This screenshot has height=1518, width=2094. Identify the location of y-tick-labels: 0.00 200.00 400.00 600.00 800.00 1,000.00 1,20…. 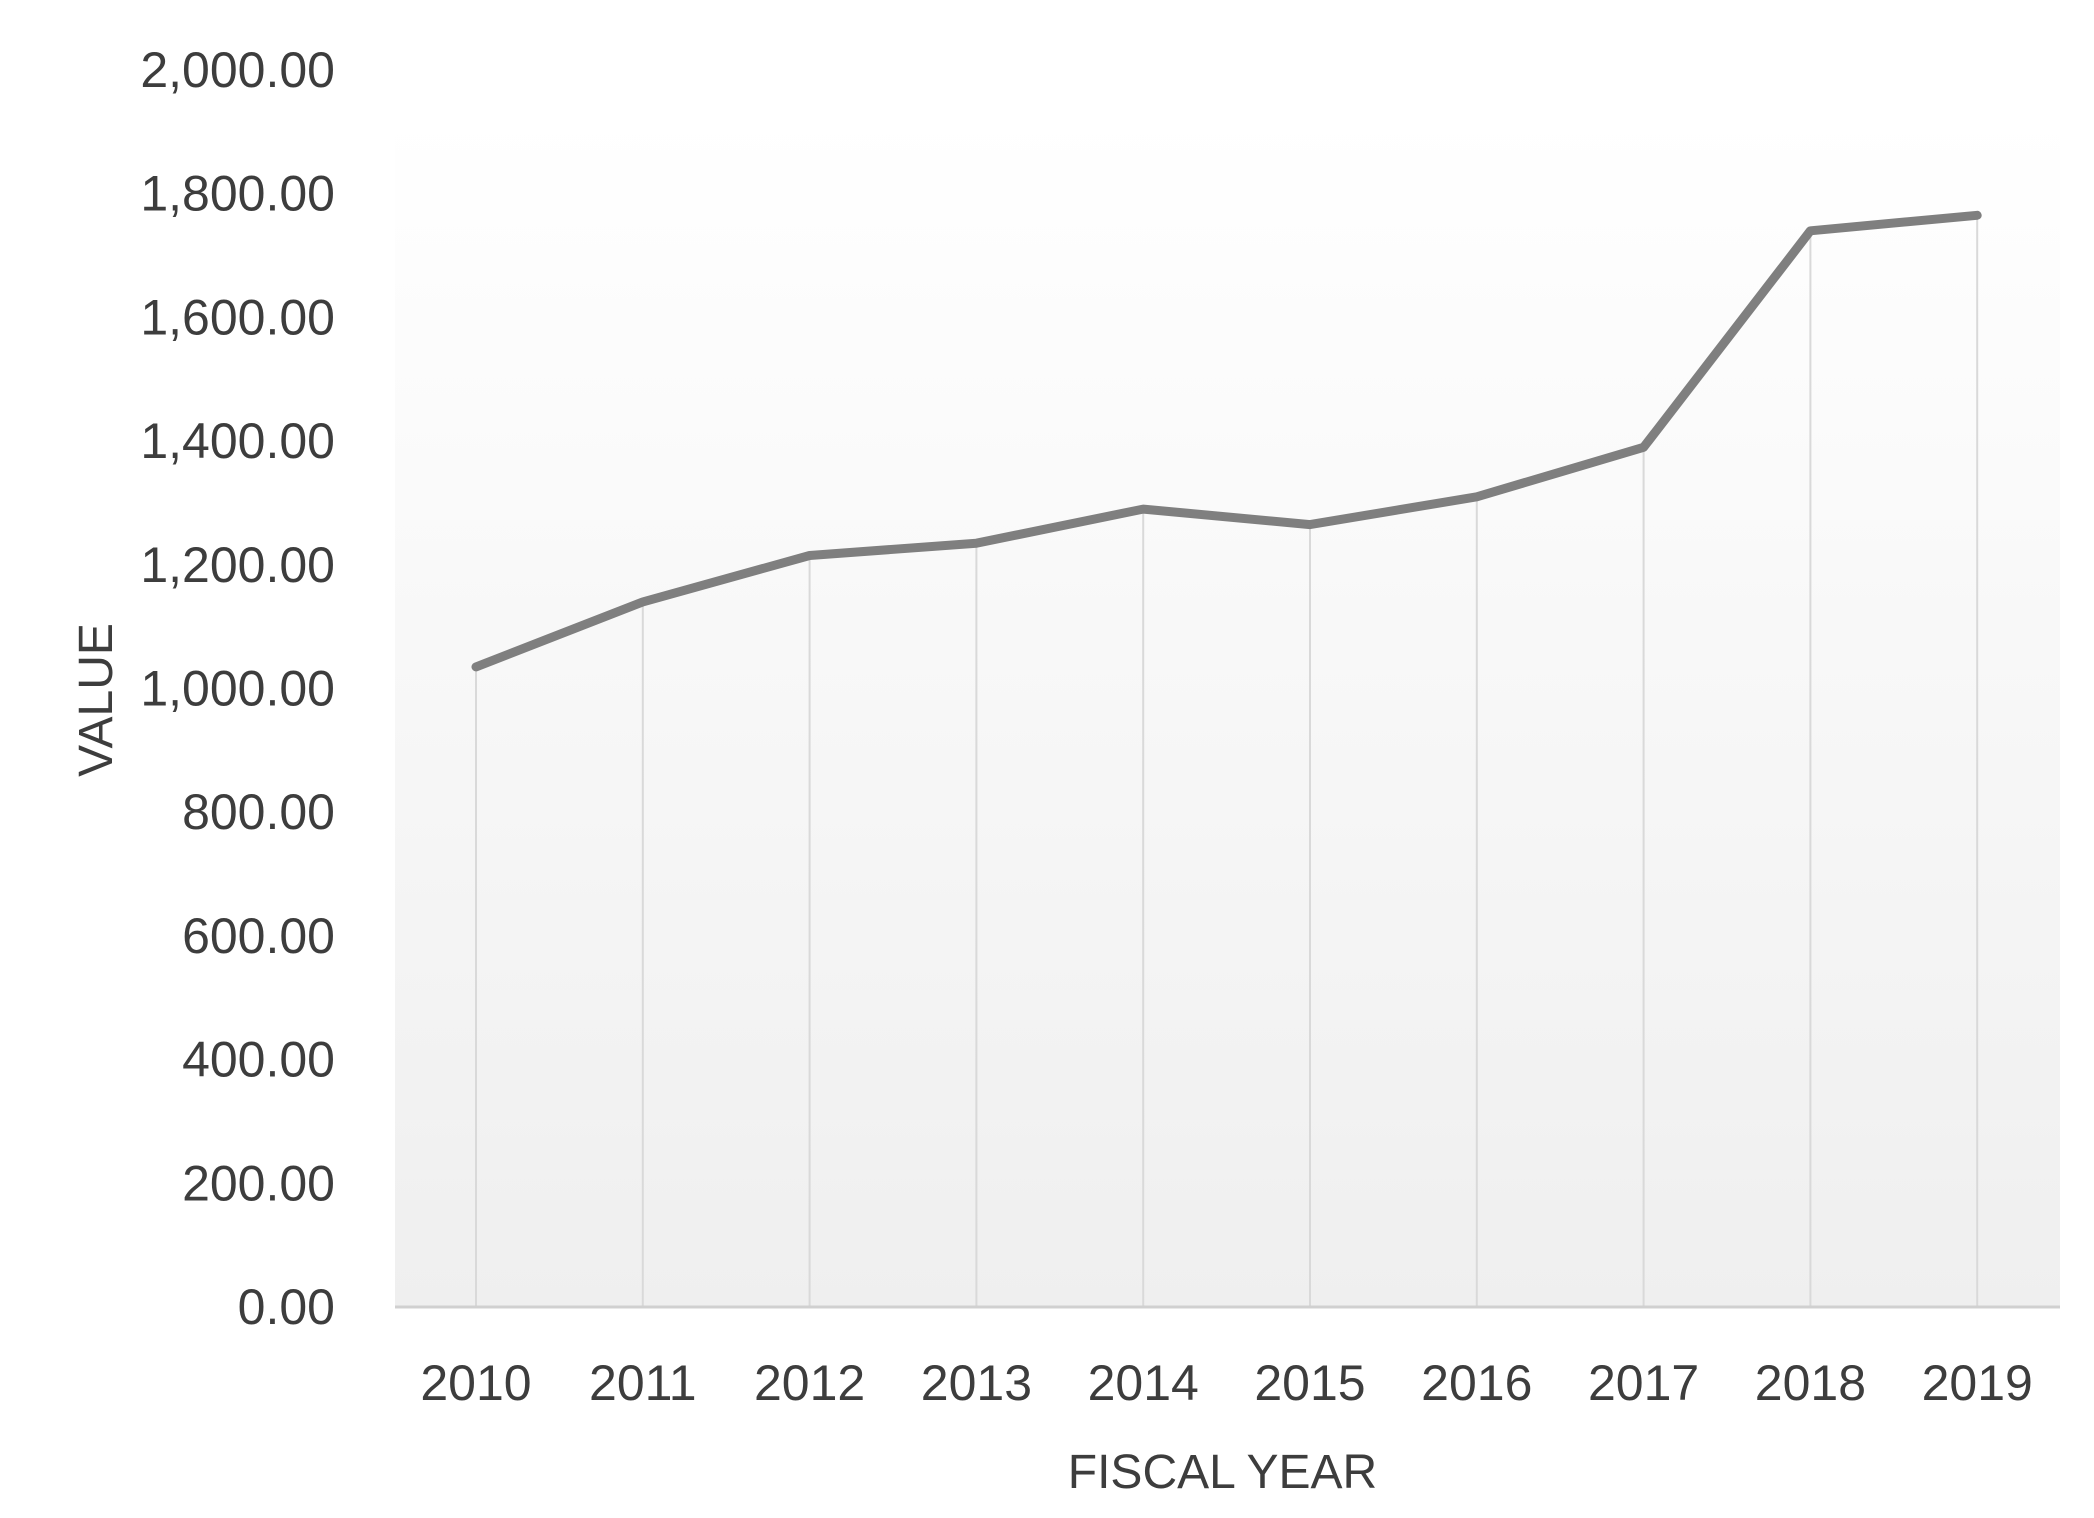
(237, 688).